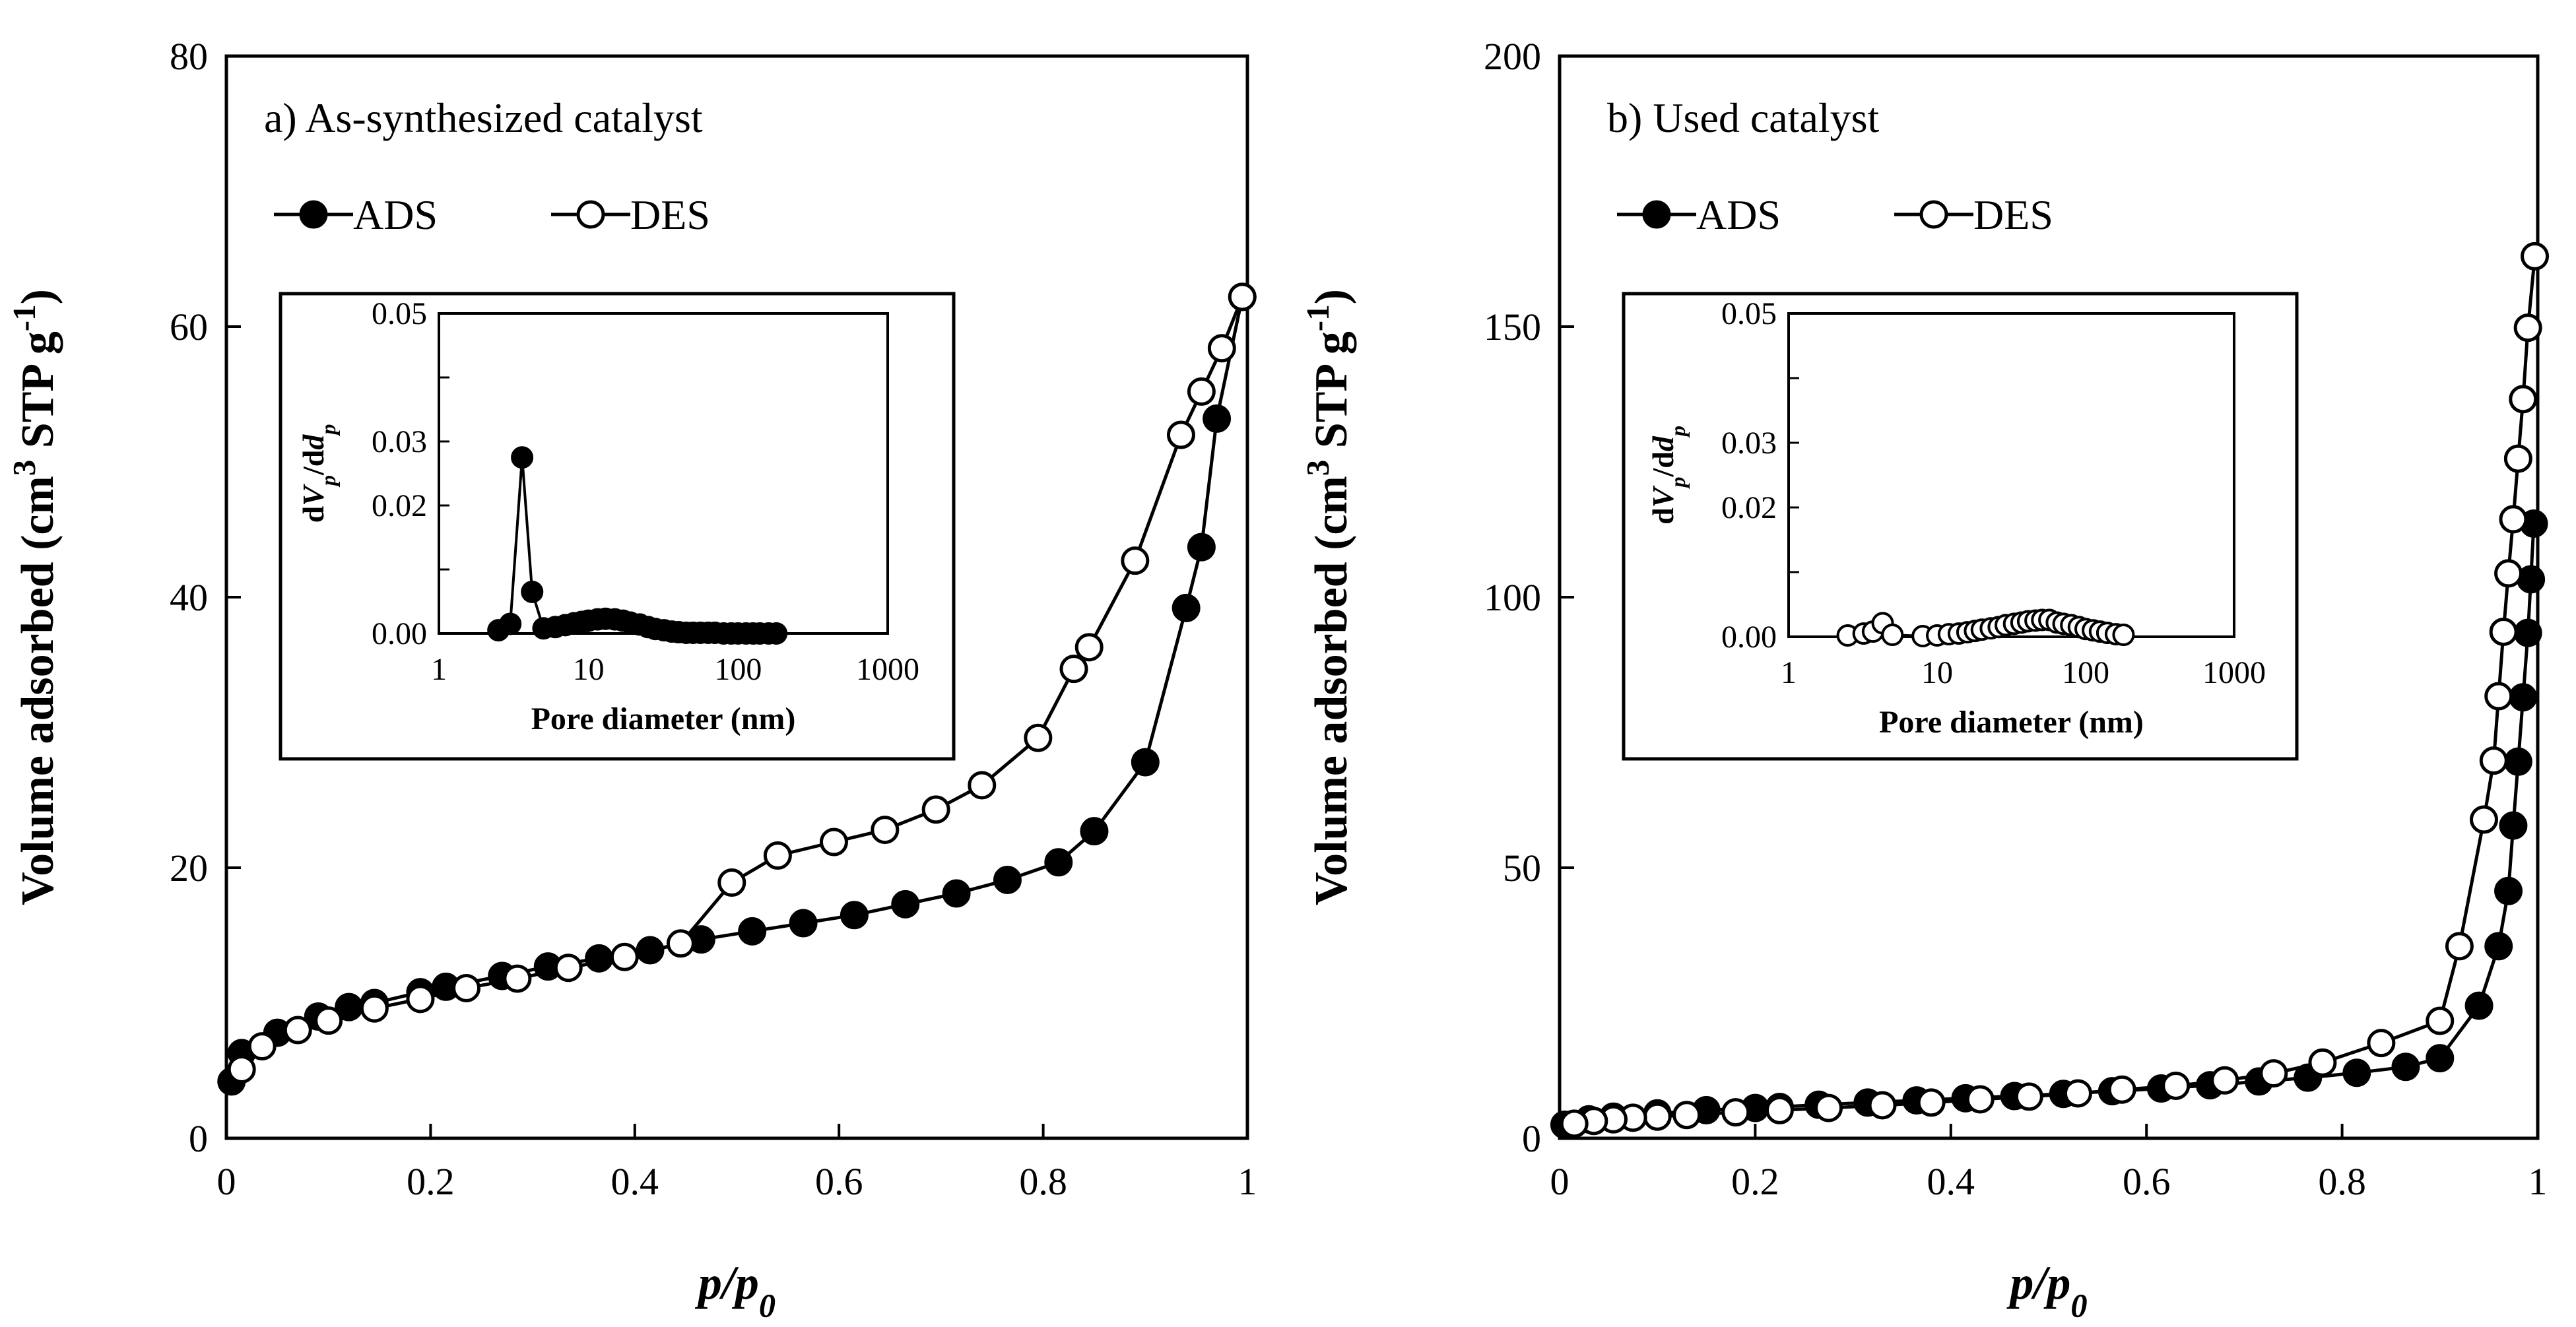  What do you see at coordinates (431, 1181) in the screenshot?
I see `x-tick-label: 0.2` at bounding box center [431, 1181].